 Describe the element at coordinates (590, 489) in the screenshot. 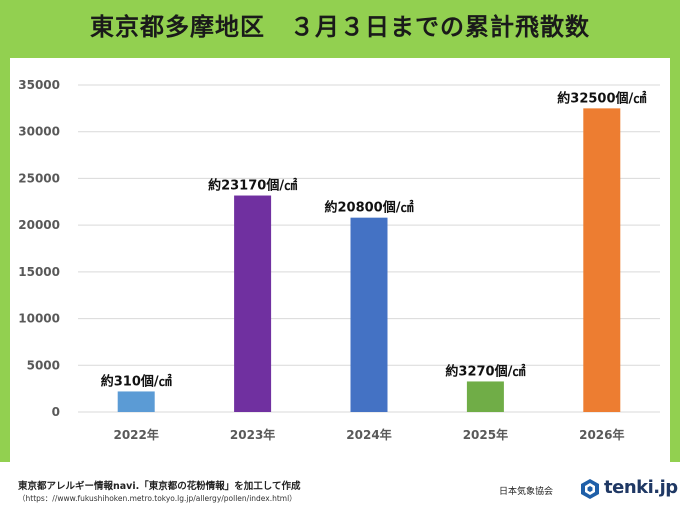

I see `tenki-logo-icon` at that location.